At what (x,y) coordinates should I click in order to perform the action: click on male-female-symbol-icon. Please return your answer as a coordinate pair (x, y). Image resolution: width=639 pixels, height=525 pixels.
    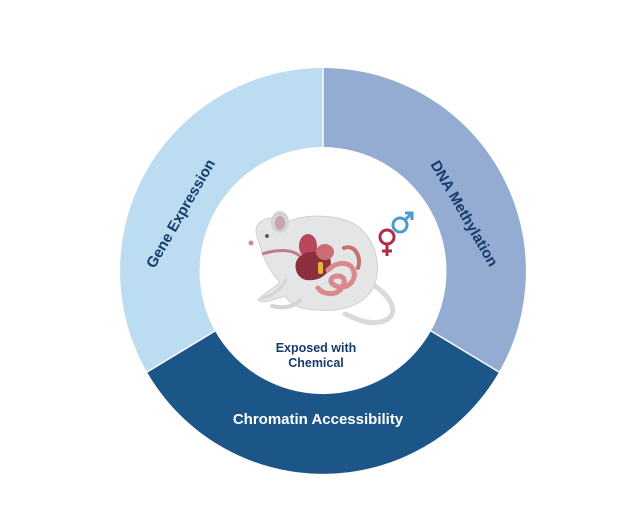
    Looking at the image, I should click on (396, 233).